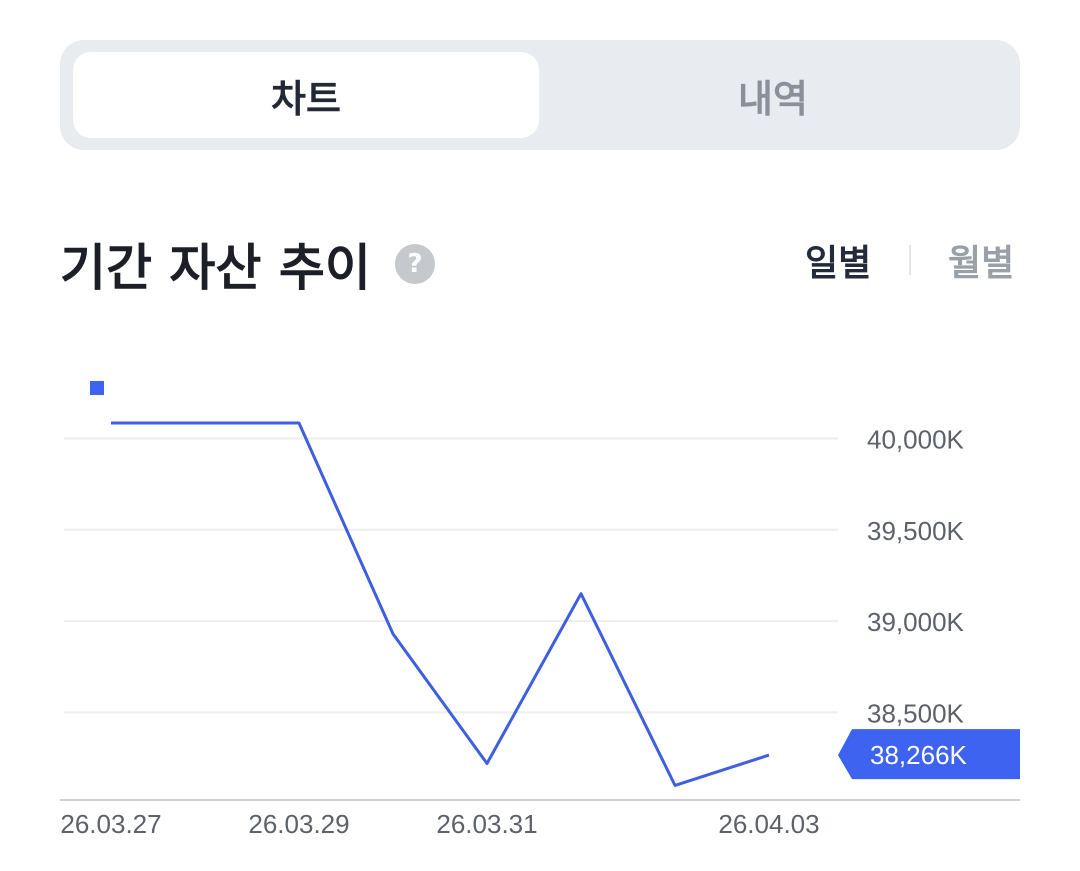 This screenshot has width=1080, height=871. I want to click on y-tick-label: 38,500K, so click(916, 713).